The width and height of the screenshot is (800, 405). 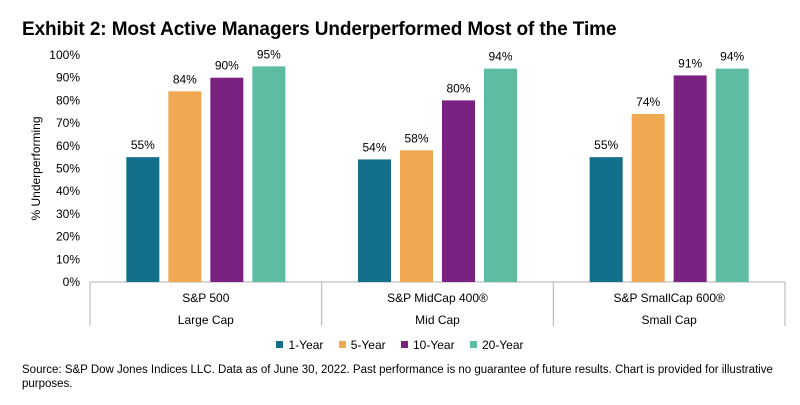 I want to click on data-label: 91%, so click(x=690, y=63).